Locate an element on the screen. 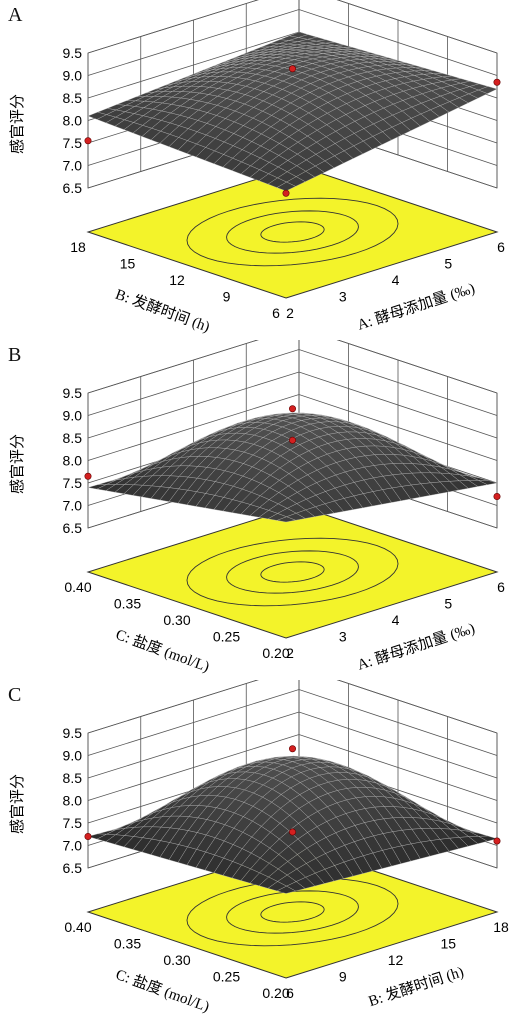 This screenshot has width=513, height=1019. contour-floor is located at coordinates (292, 572).